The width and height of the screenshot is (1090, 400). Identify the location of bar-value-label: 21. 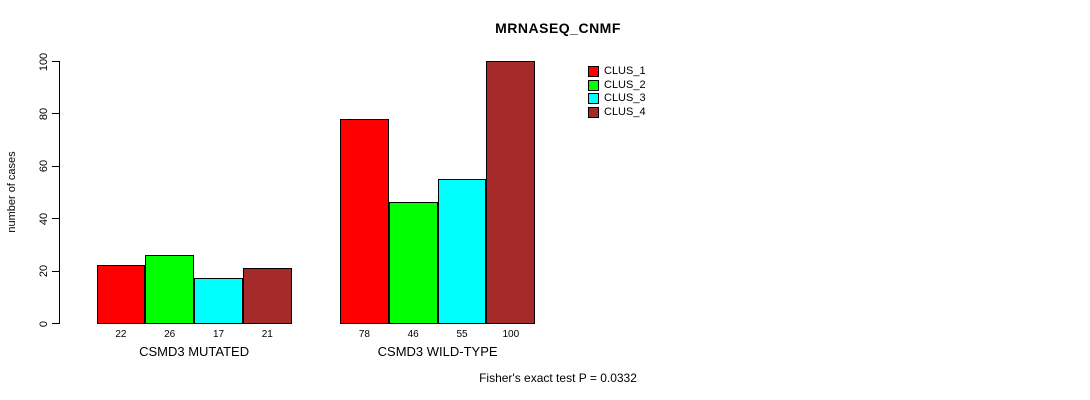
(267, 334).